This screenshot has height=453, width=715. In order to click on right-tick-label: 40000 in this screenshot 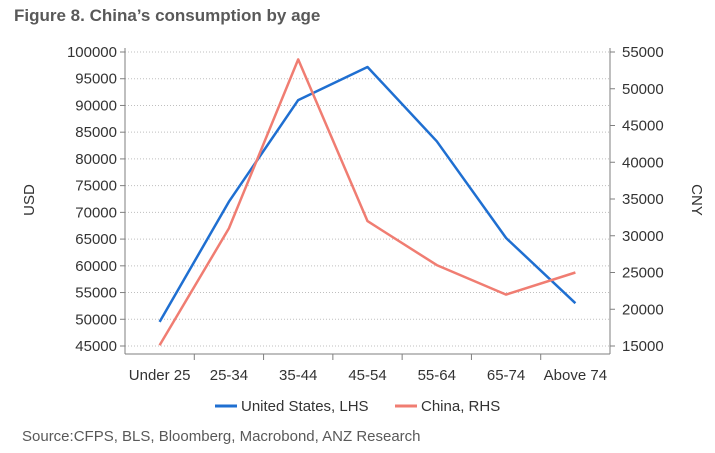, I will do `click(643, 162)`.